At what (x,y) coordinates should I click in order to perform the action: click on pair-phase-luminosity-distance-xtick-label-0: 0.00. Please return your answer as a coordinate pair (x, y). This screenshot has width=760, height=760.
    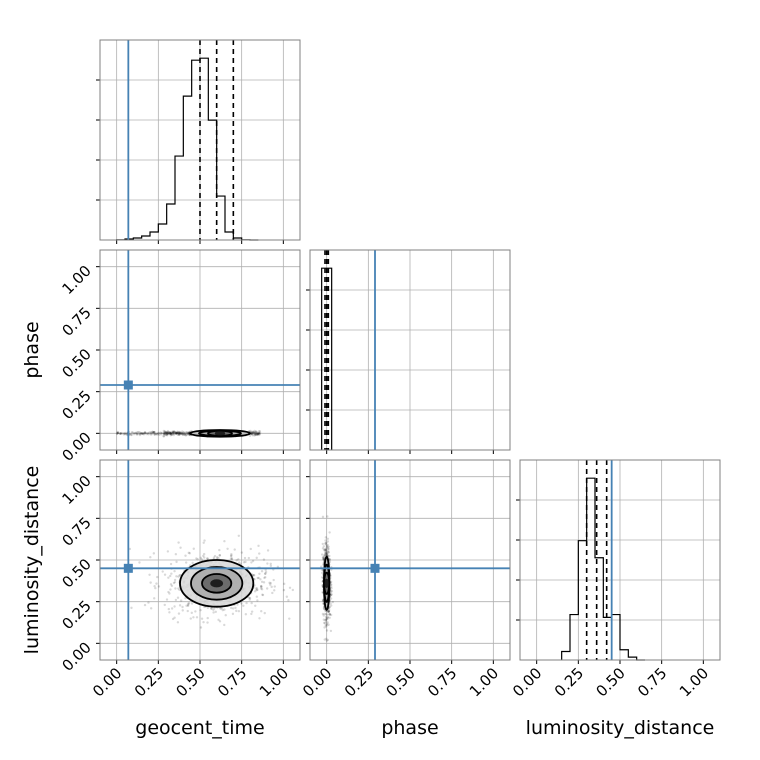
    Looking at the image, I should click on (317, 682).